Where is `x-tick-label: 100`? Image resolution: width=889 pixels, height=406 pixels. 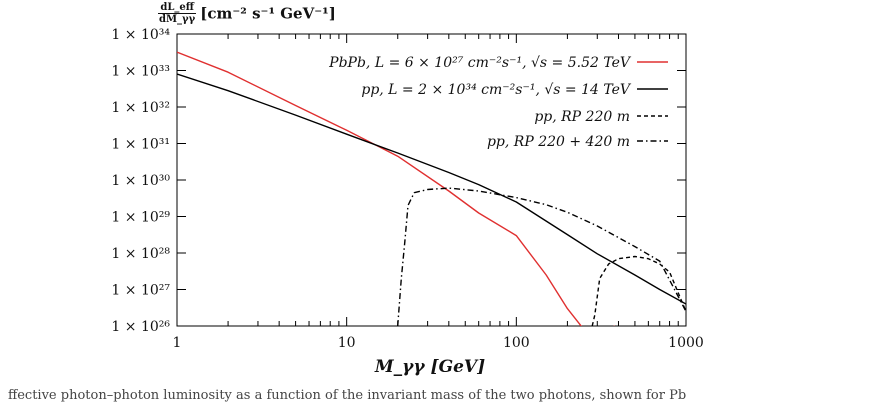 x-tick-label: 100 is located at coordinates (516, 343).